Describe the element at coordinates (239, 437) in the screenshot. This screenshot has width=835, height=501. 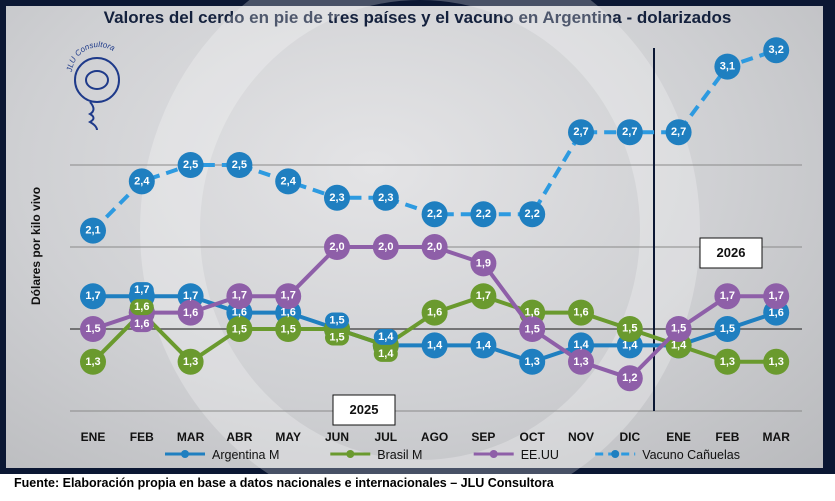
I see `x-tick-label: ABR` at that location.